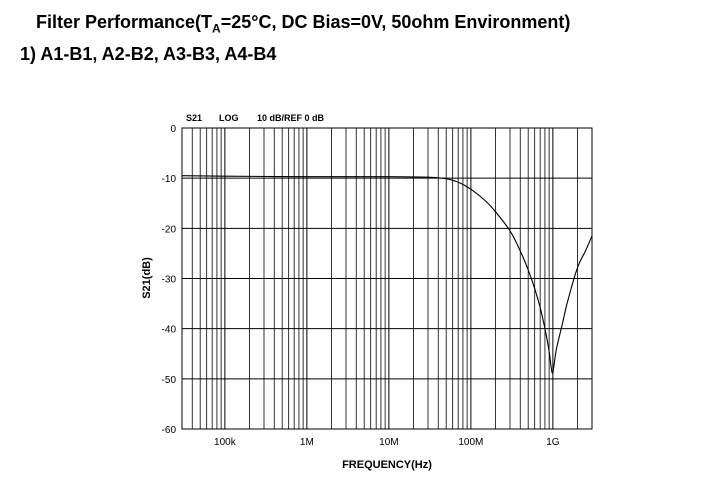 Image resolution: width=712 pixels, height=480 pixels. What do you see at coordinates (169, 380) in the screenshot?
I see `y-tick-label: -50` at bounding box center [169, 380].